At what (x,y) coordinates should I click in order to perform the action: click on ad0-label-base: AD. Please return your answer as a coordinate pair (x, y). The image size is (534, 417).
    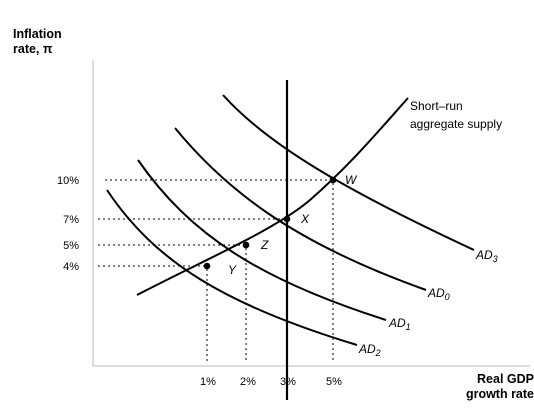
    Looking at the image, I should click on (436, 293).